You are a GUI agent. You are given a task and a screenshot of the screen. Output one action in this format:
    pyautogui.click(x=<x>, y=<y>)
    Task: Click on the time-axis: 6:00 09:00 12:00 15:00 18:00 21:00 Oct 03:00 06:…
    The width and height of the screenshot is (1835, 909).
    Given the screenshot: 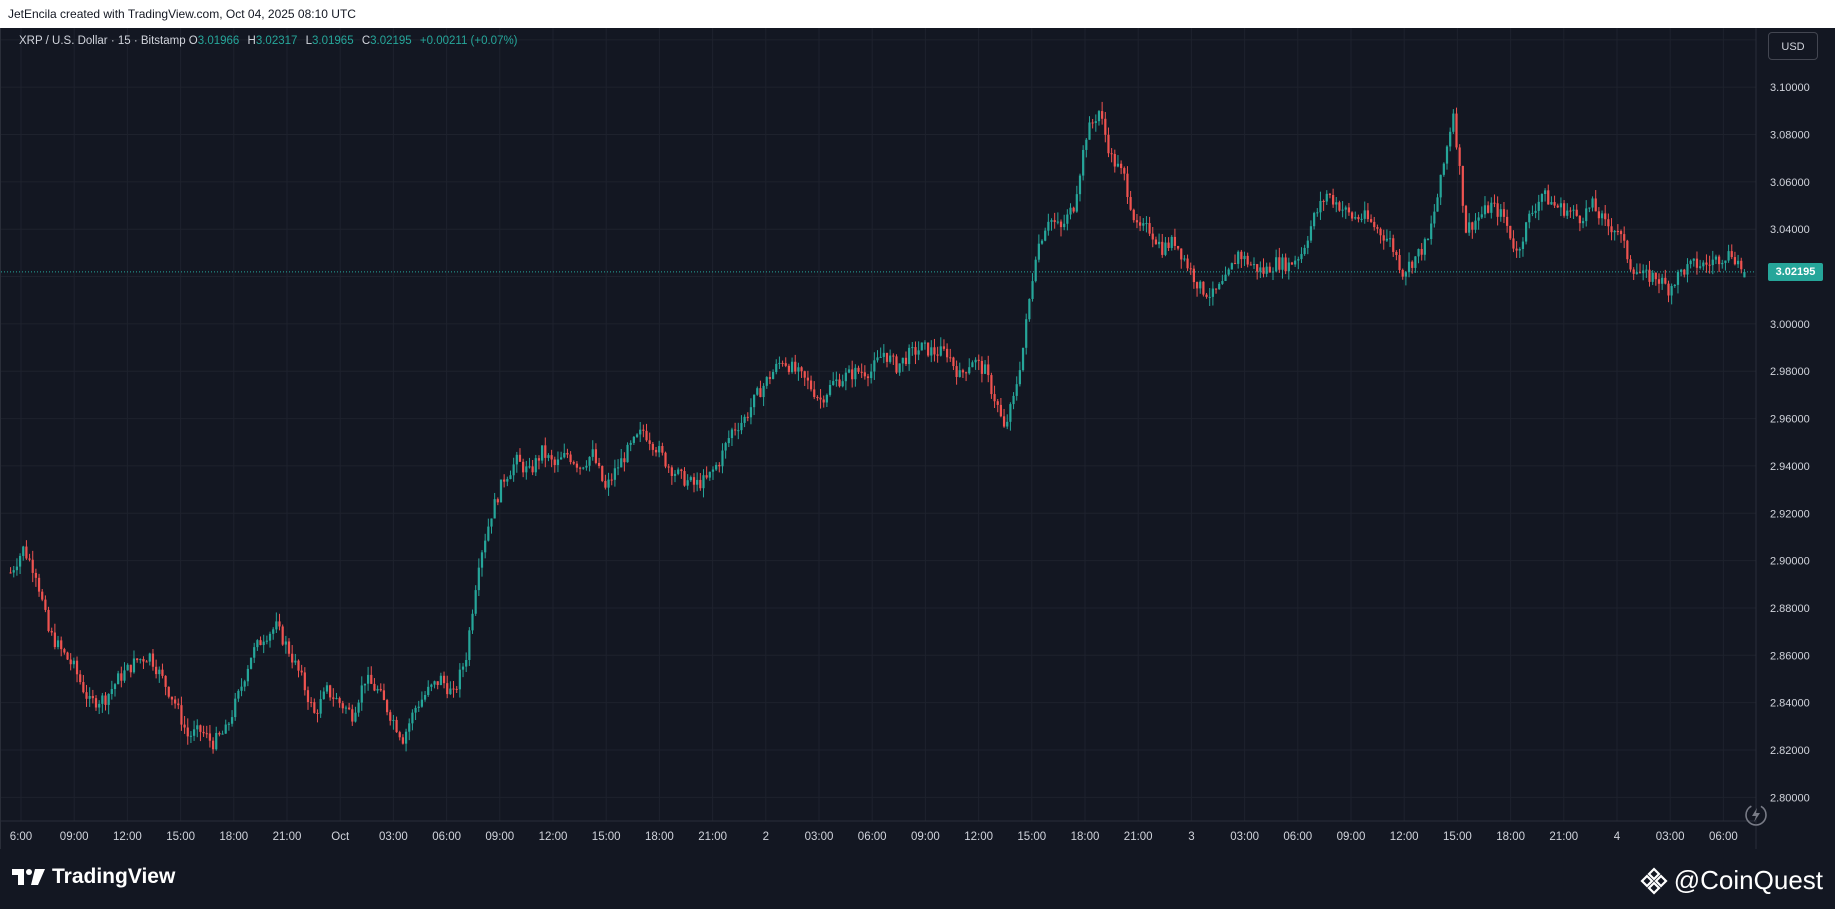 What is the action you would take?
    pyautogui.click(x=874, y=837)
    